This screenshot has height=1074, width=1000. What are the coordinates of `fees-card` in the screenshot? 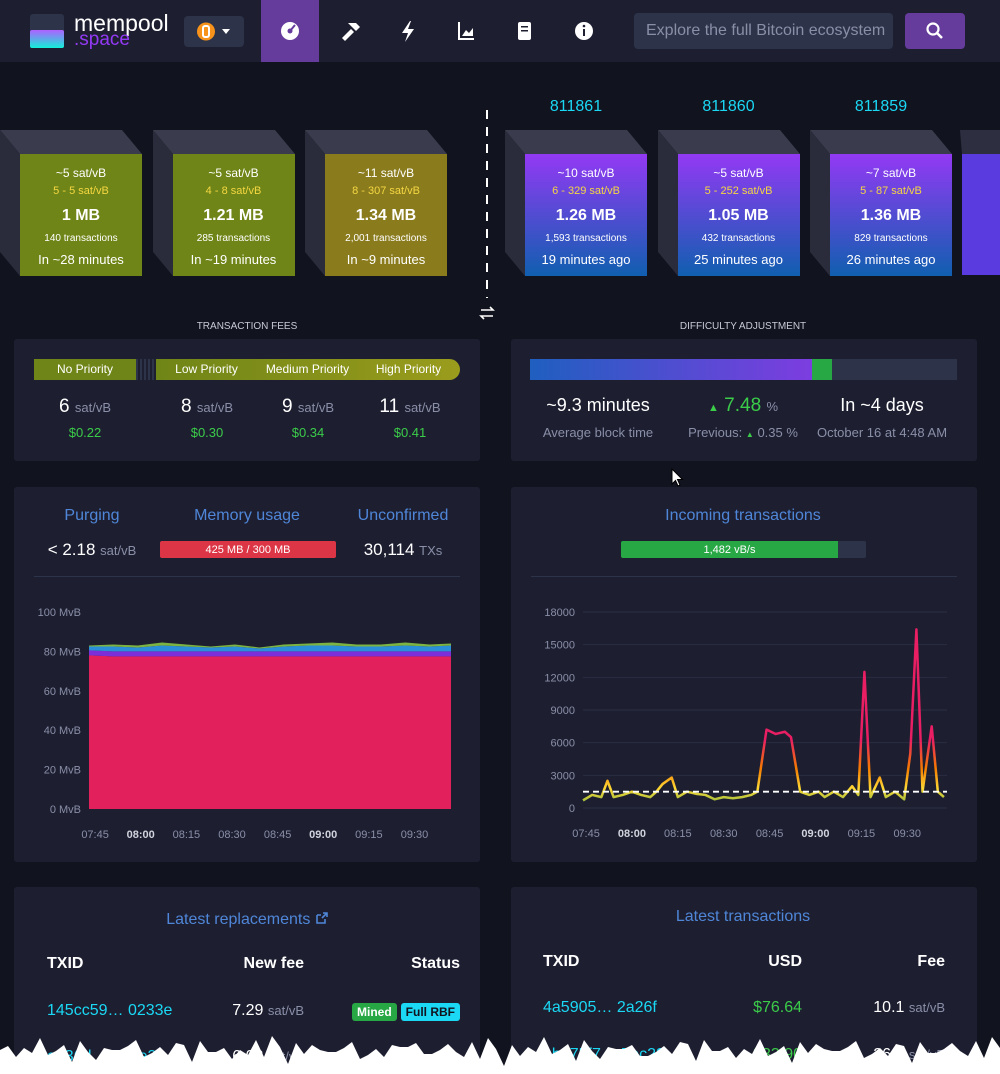 It's located at (247, 400).